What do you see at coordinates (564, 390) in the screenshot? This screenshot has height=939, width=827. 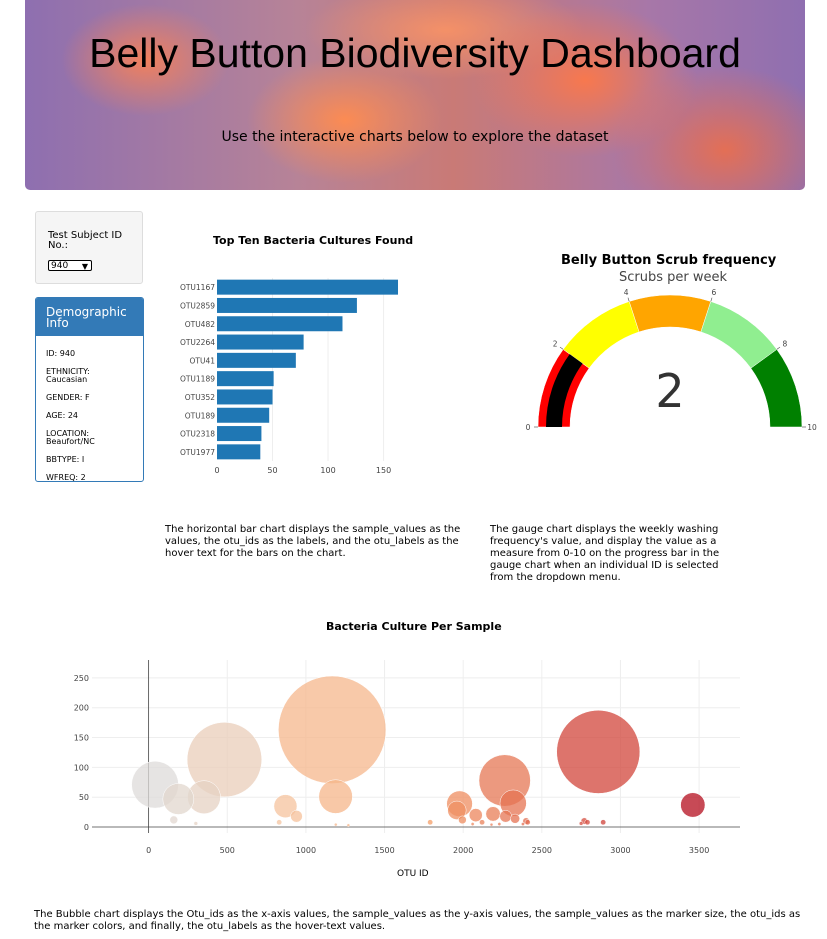 I see `gauge-value-bar` at bounding box center [564, 390].